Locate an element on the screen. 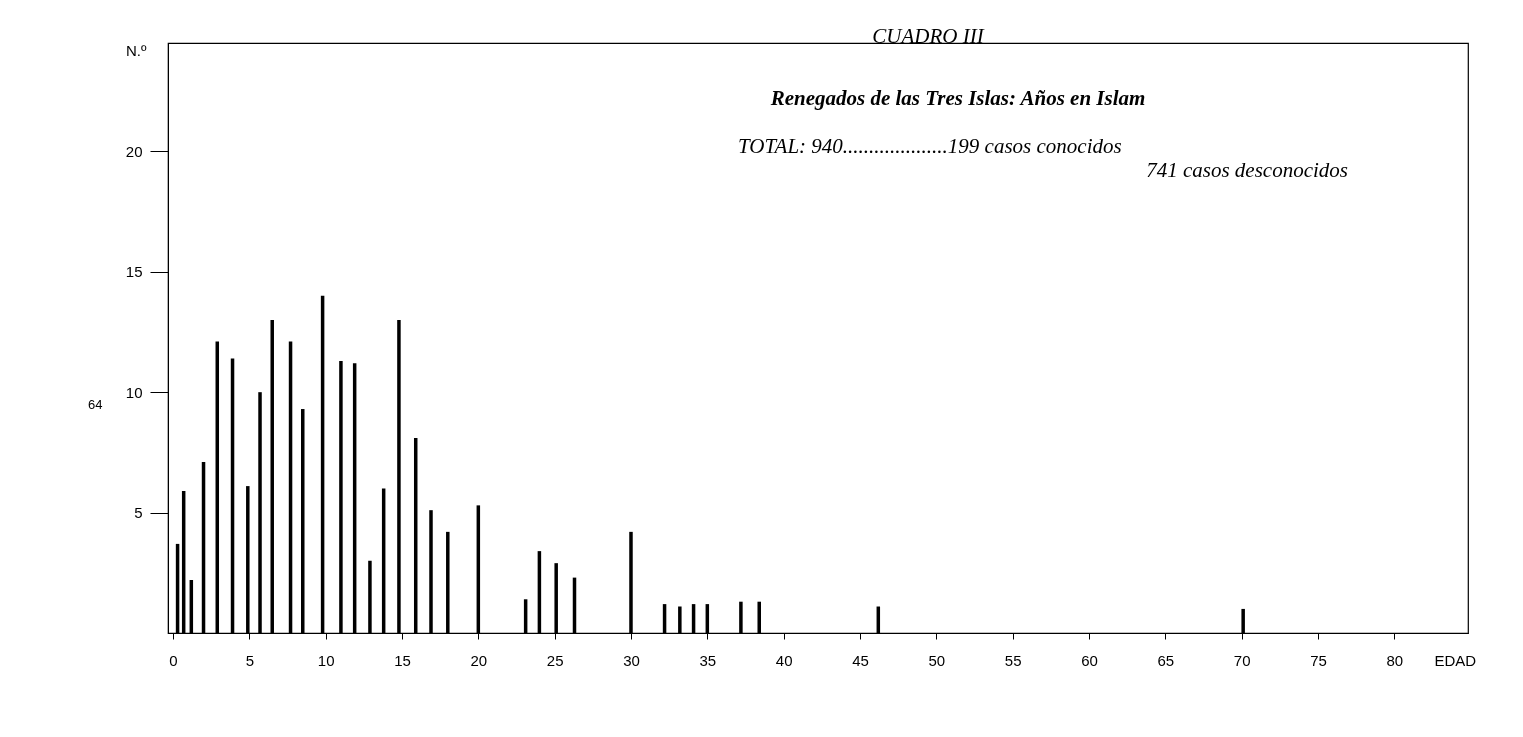  x-tick-label: 65 is located at coordinates (1166, 660).